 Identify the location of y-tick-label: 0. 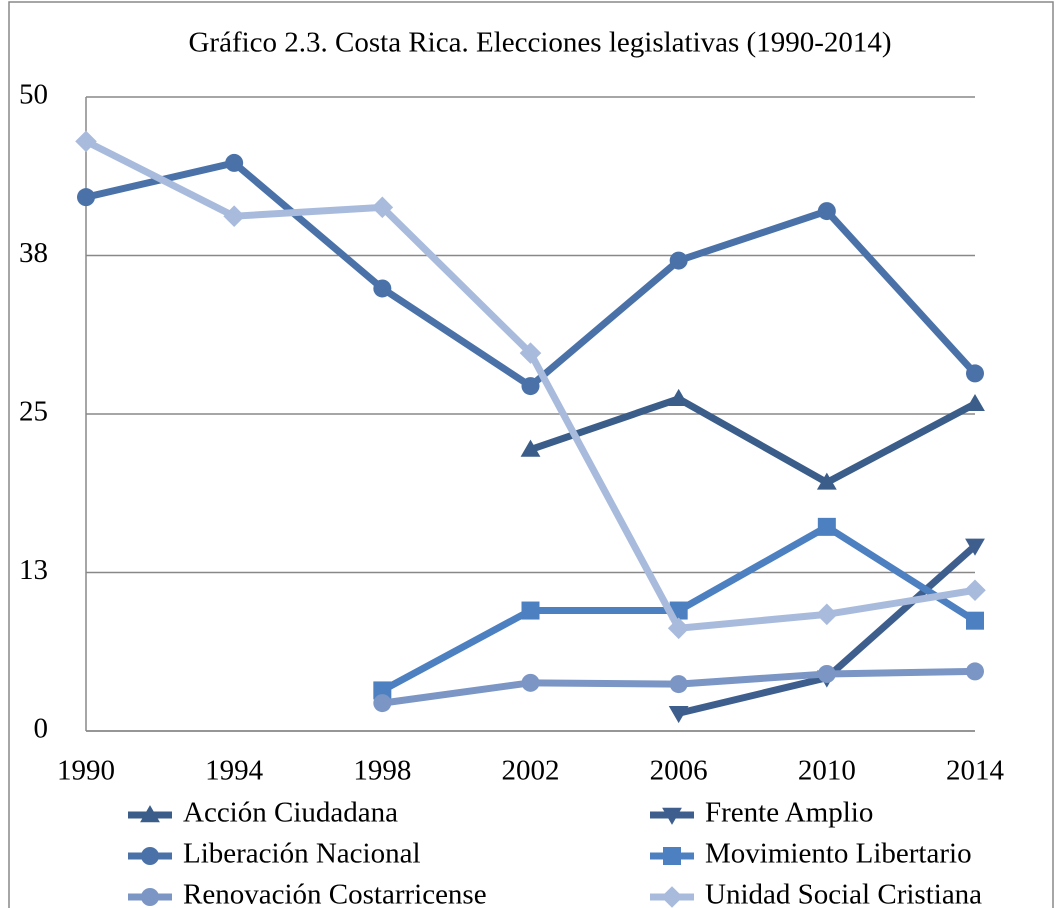
(41, 729).